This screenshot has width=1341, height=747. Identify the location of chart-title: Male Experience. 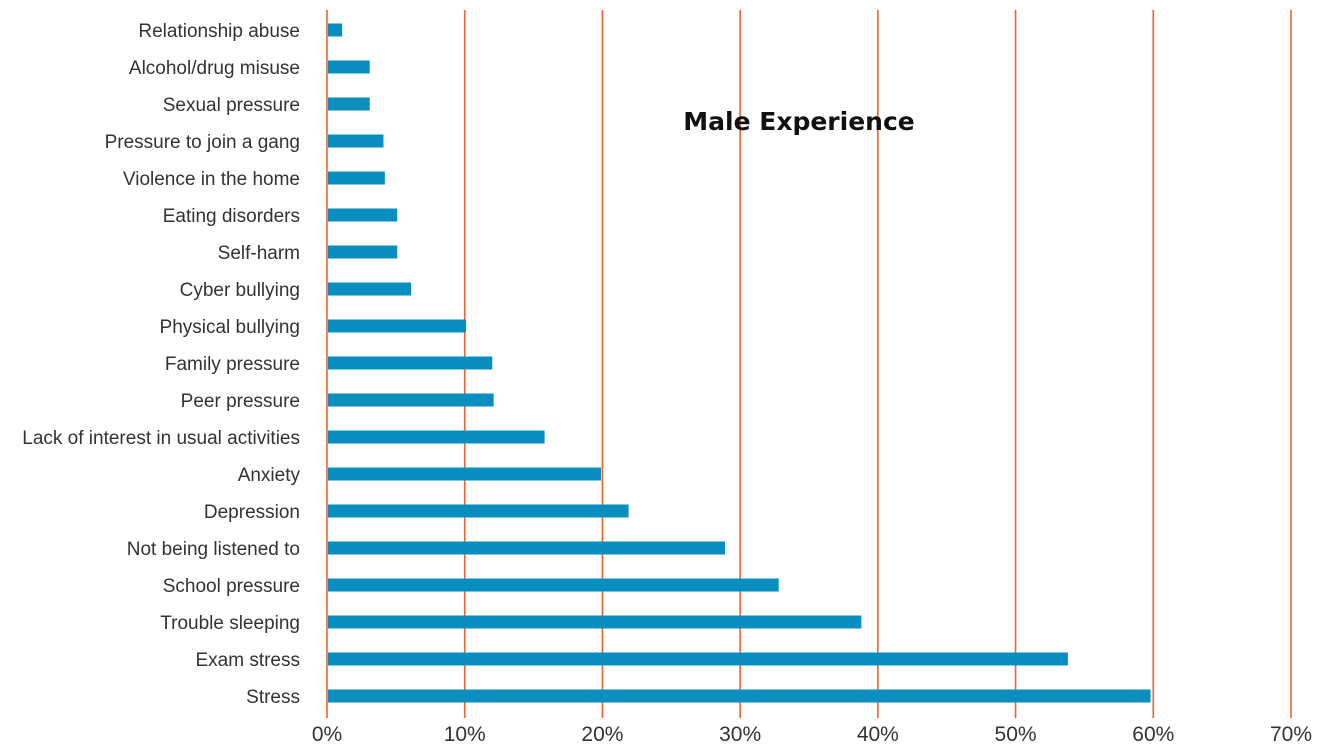
(798, 121).